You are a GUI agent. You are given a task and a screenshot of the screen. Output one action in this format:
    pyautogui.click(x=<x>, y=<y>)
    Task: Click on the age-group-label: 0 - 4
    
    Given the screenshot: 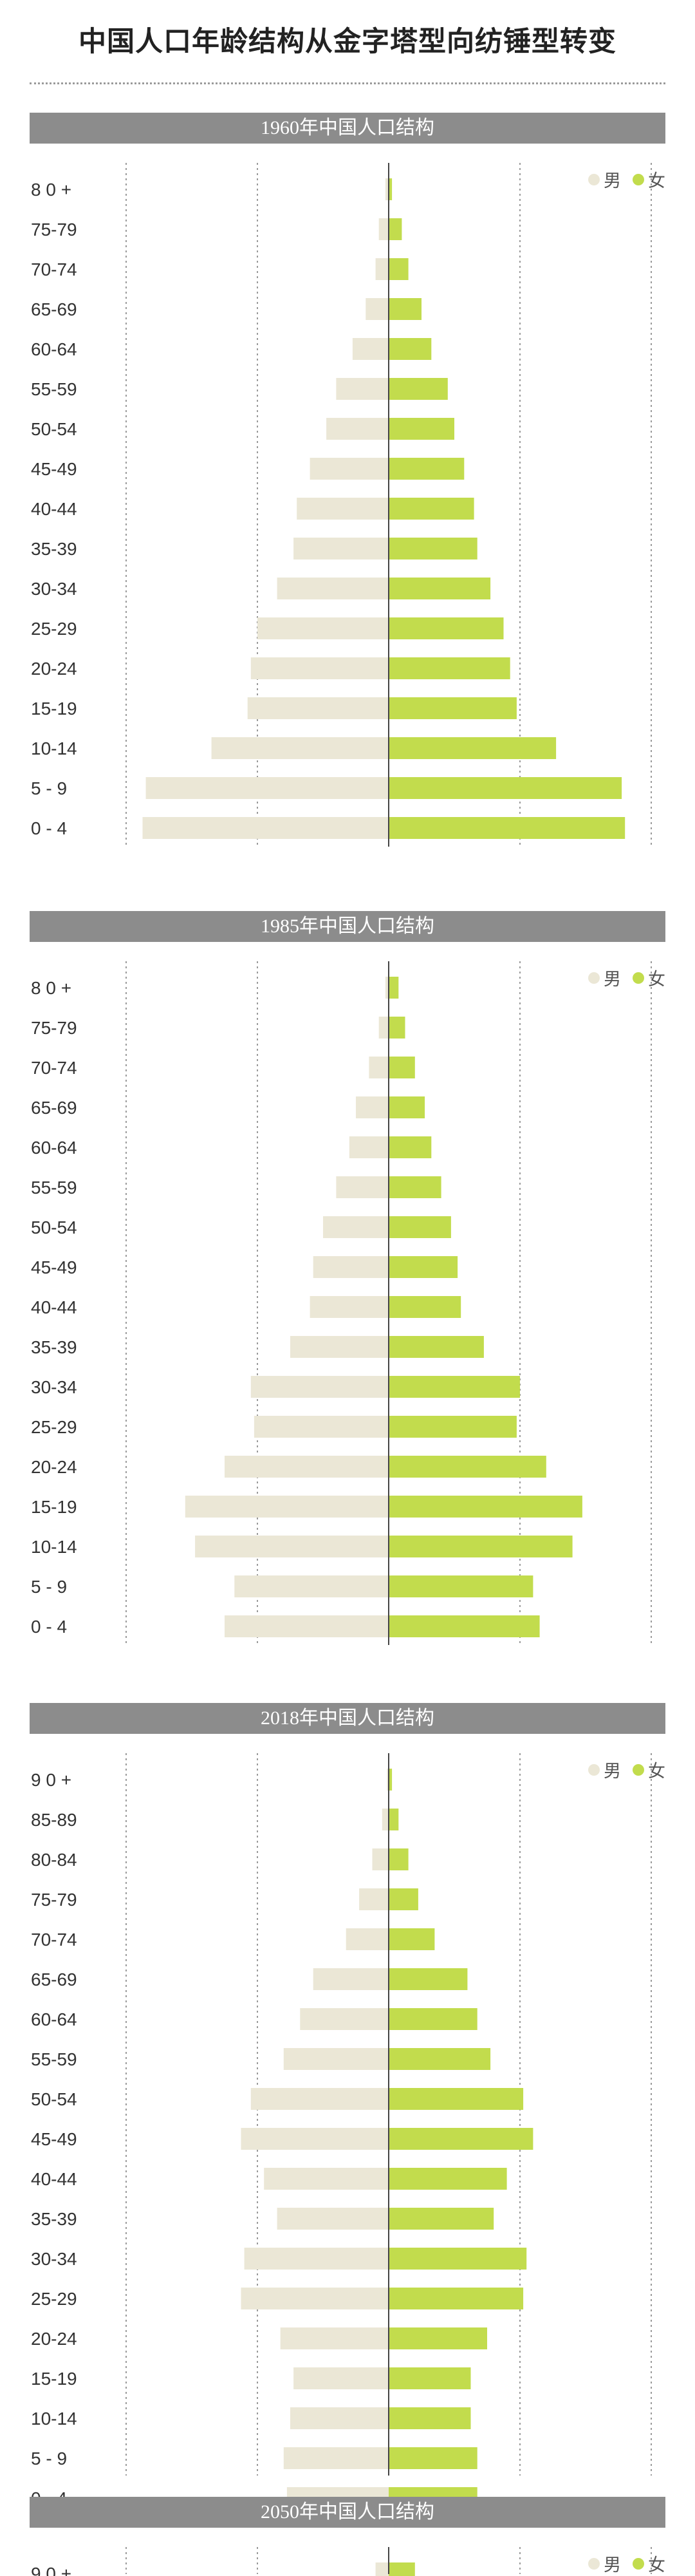 What is the action you would take?
    pyautogui.click(x=49, y=1627)
    